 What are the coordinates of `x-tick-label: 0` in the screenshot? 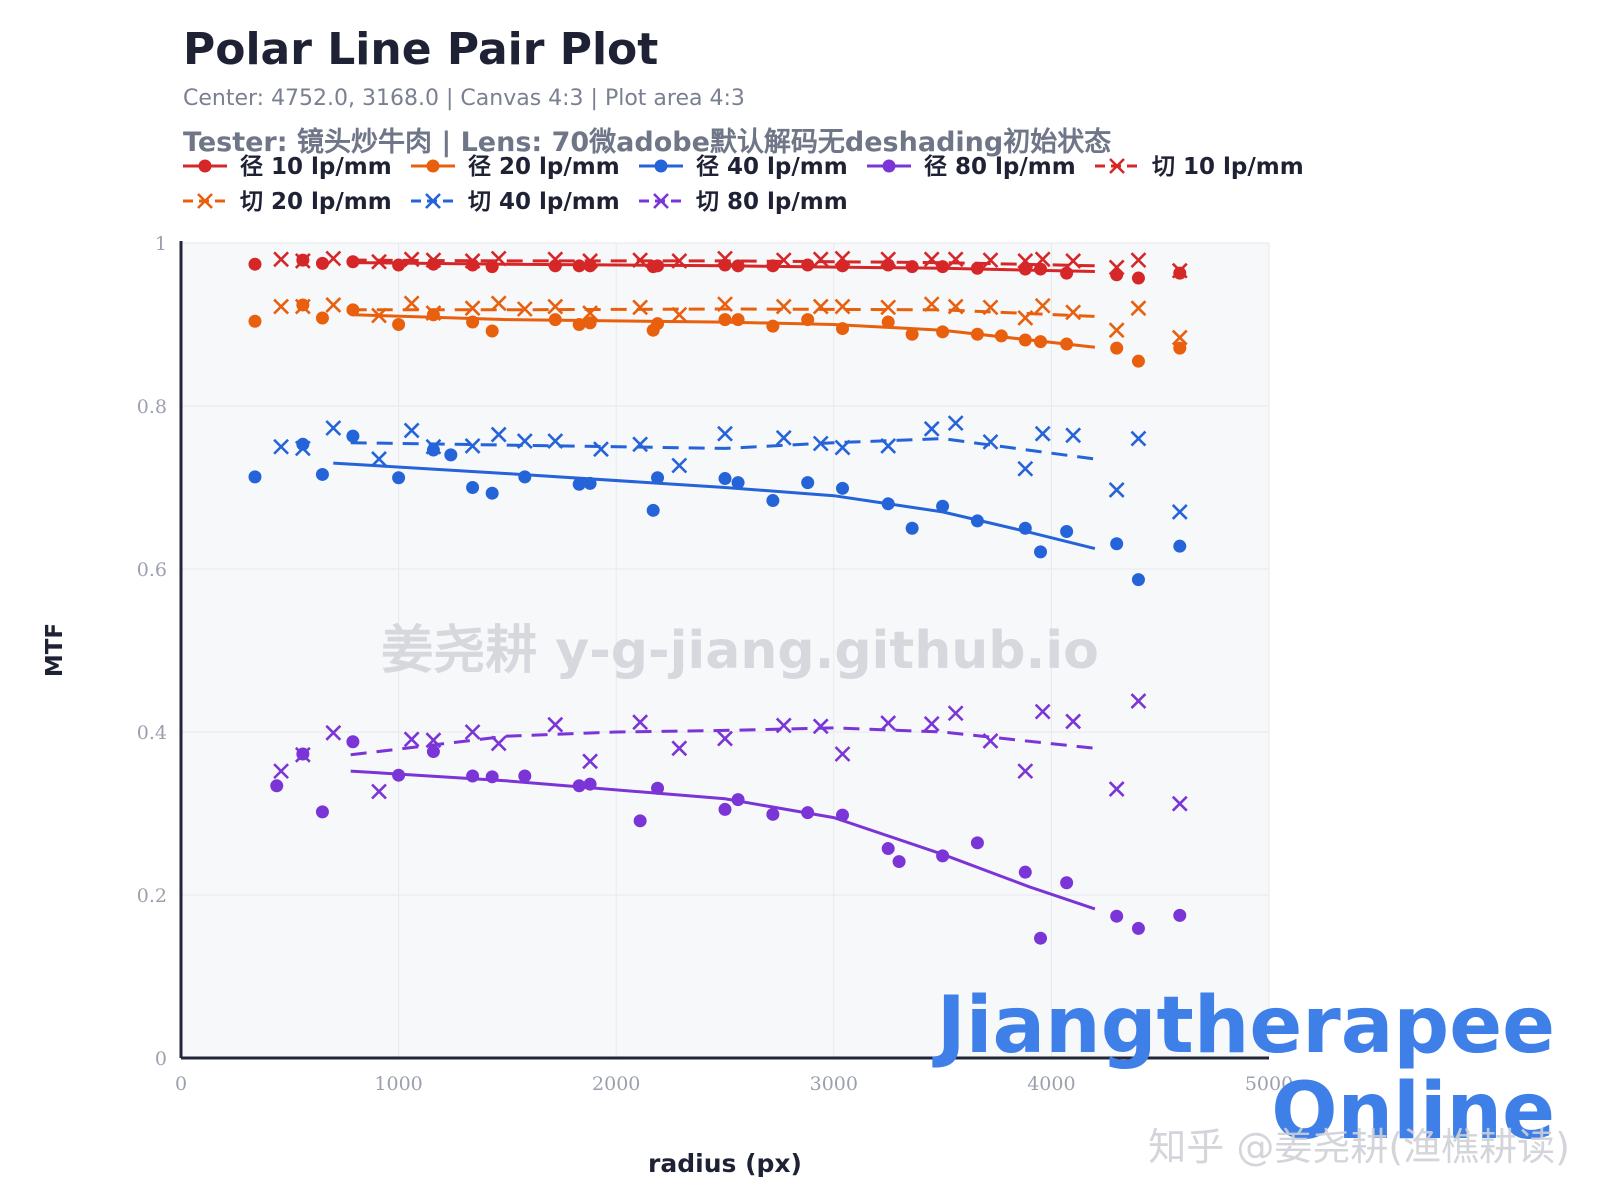 It's located at (181, 1084).